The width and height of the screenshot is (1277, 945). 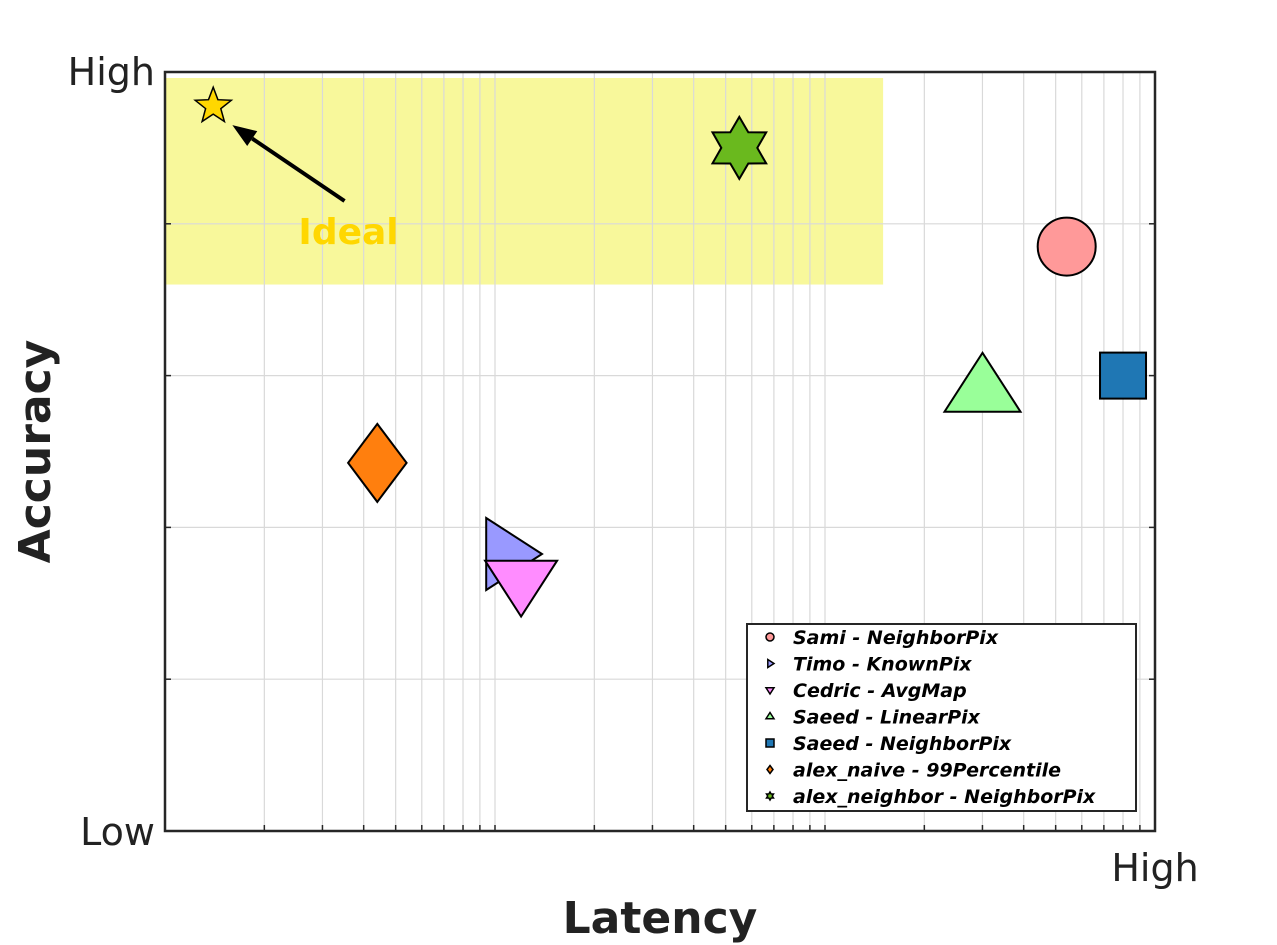 What do you see at coordinates (770, 743) in the screenshot?
I see `legend-marker-square` at bounding box center [770, 743].